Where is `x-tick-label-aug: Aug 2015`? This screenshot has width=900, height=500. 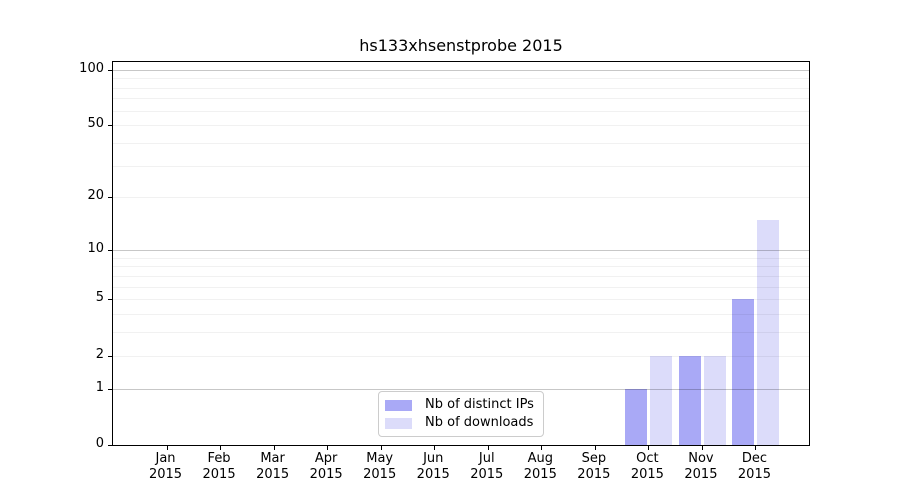 x-tick-label-aug: Aug 2015 is located at coordinates (540, 467).